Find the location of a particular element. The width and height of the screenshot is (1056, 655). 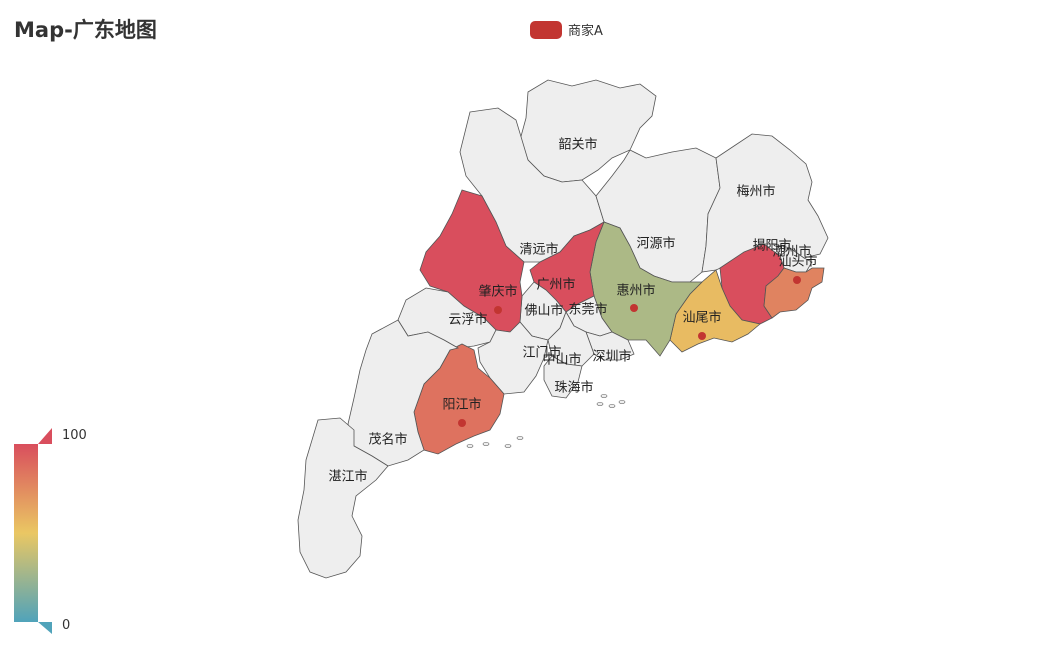

region-label: 湛江市 is located at coordinates (347, 477).